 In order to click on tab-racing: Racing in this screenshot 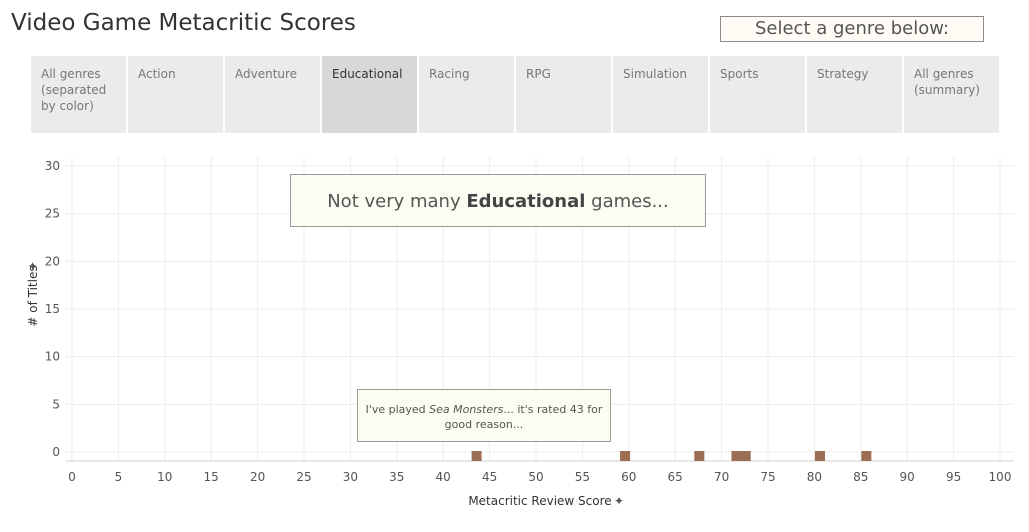, I will do `click(466, 94)`.